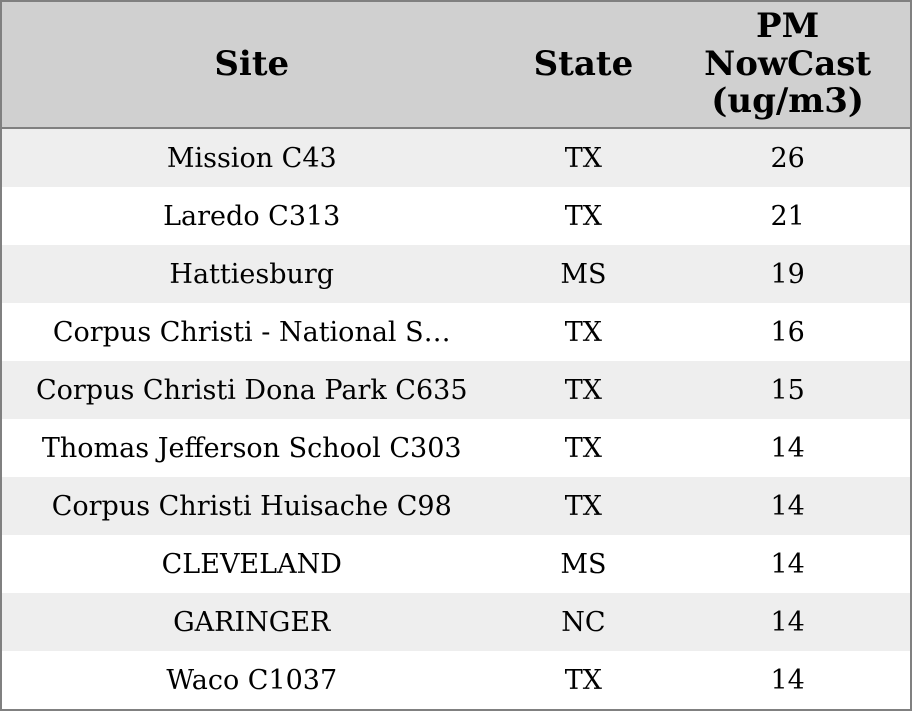  I want to click on column-header-site-label: Site, so click(252, 64).